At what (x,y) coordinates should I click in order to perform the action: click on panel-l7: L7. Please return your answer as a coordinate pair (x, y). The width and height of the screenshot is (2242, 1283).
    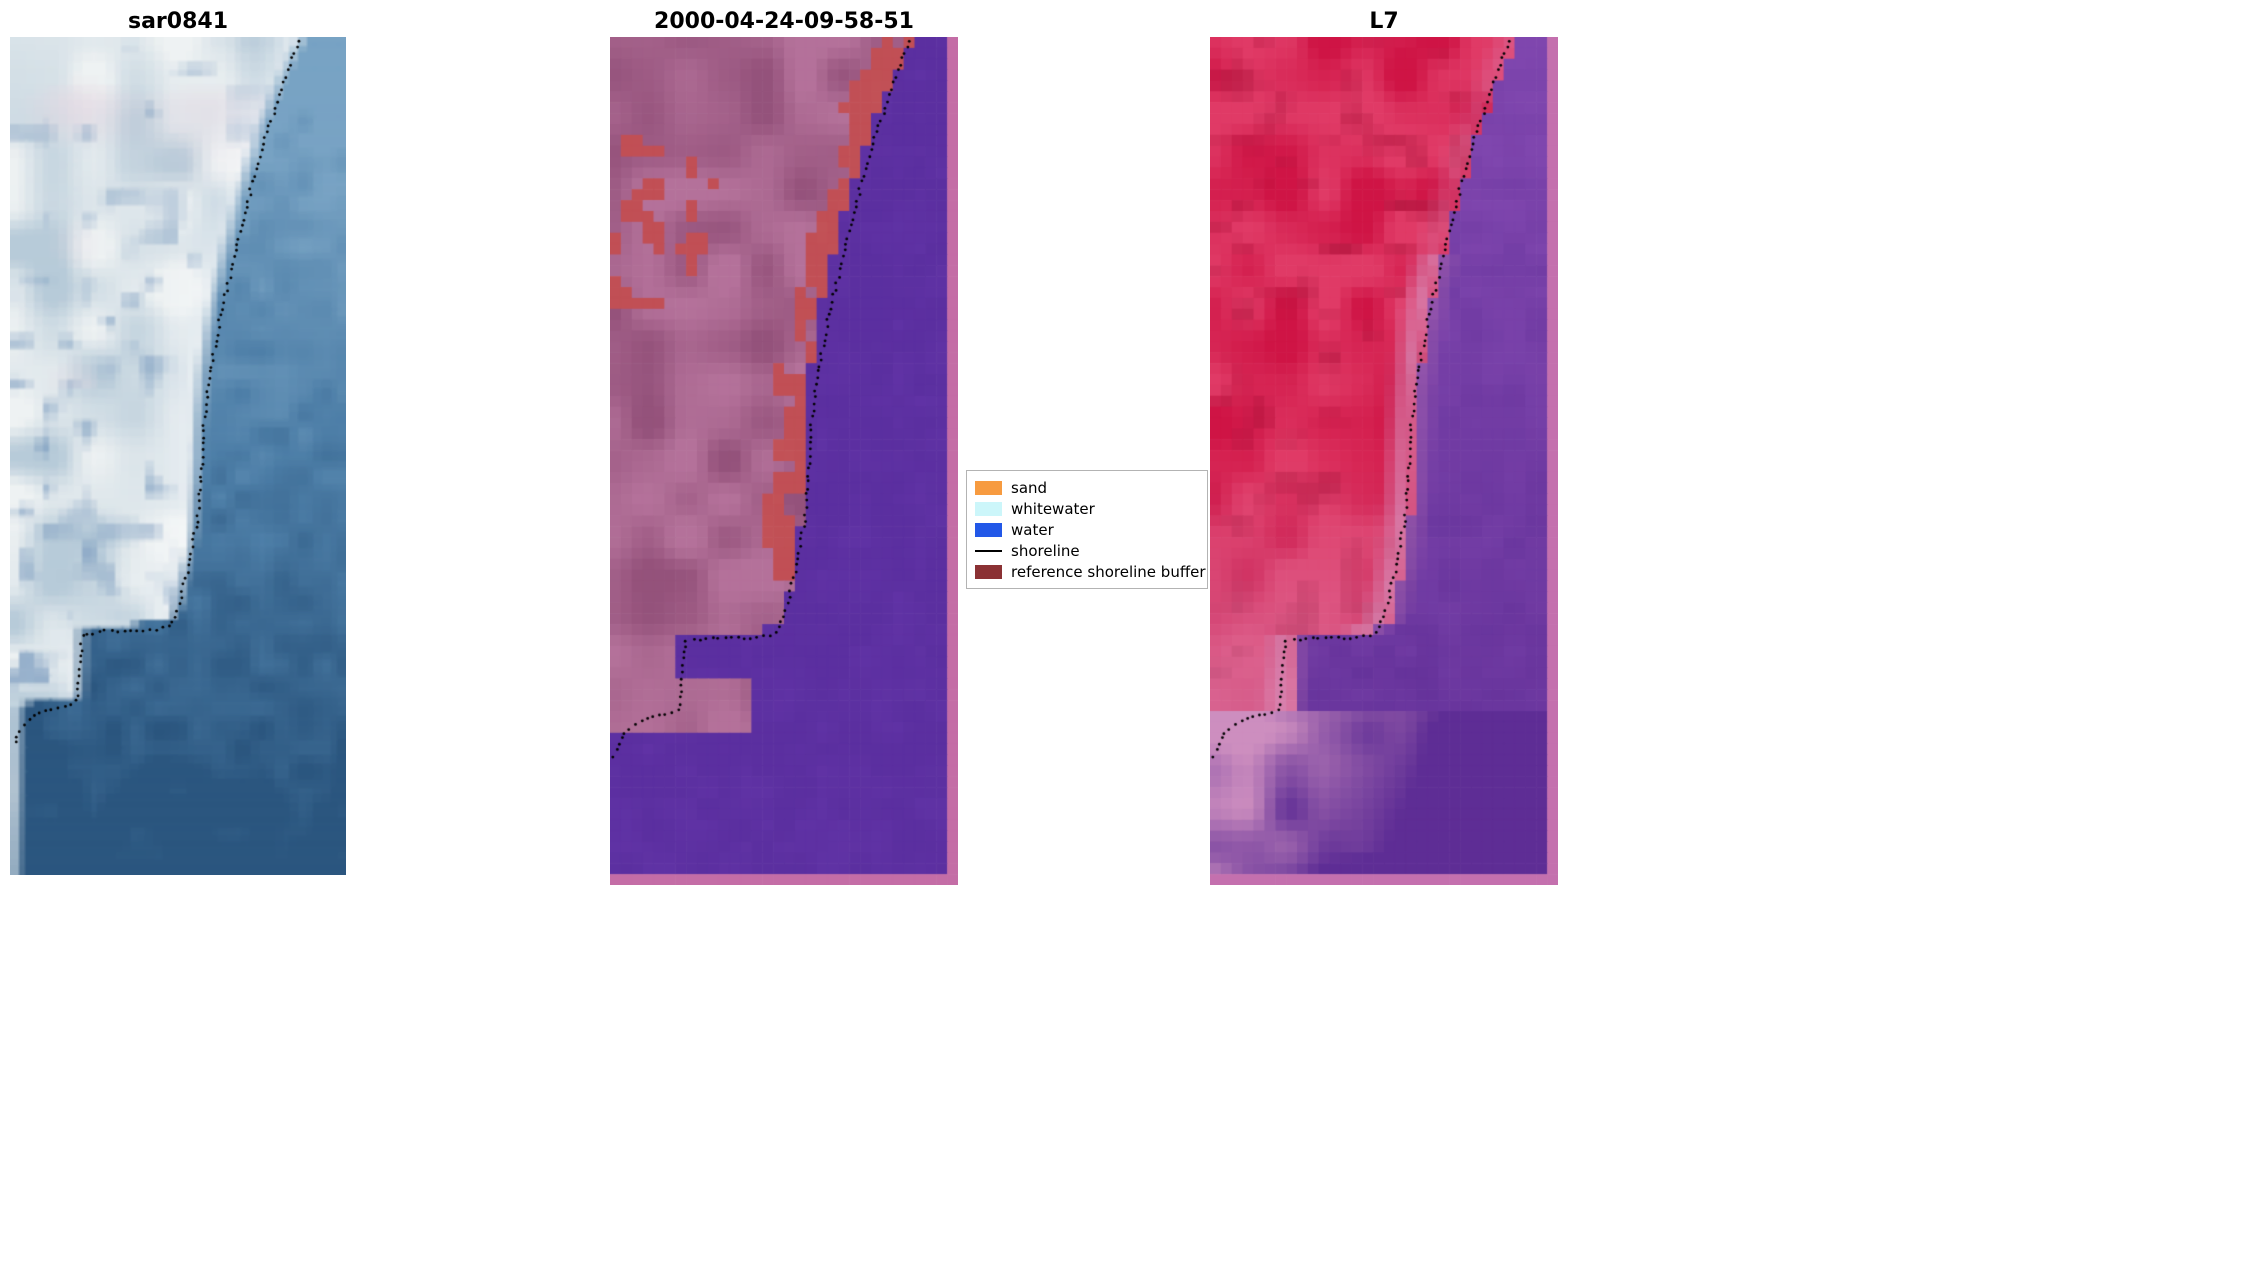
    Looking at the image, I should click on (1384, 447).